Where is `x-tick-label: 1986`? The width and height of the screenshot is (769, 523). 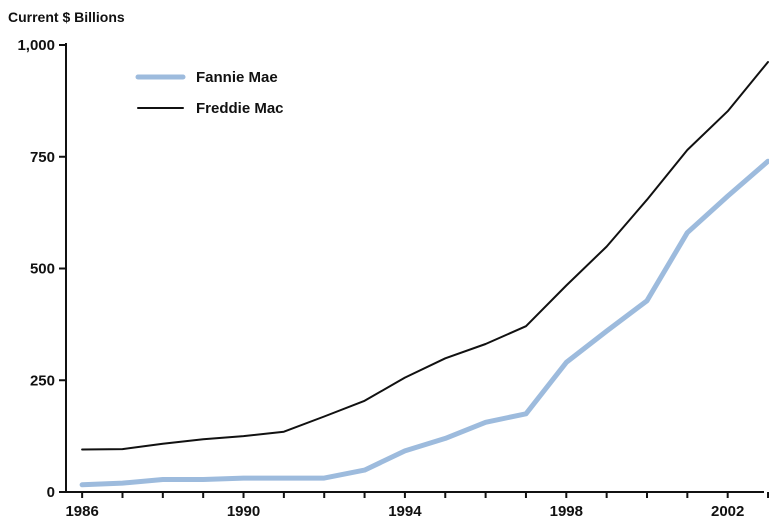 x-tick-label: 1986 is located at coordinates (81, 511).